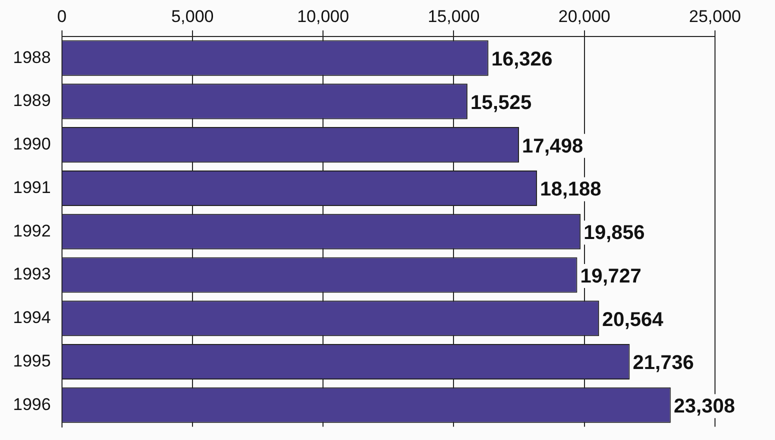  I want to click on y-tick-label: 1988, so click(31, 57).